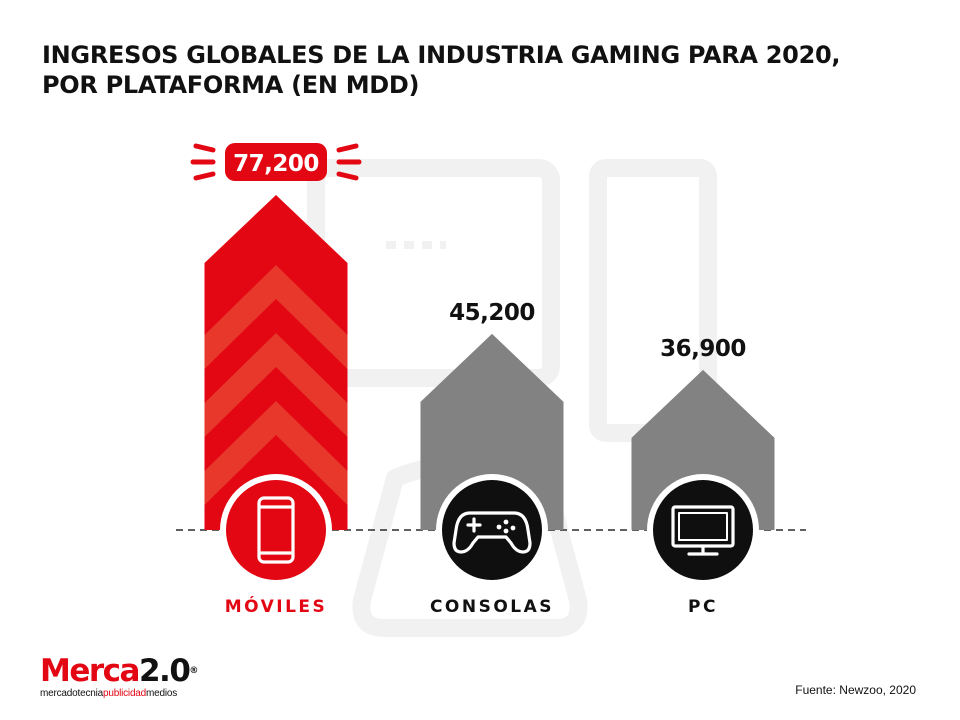 The height and width of the screenshot is (720, 960). What do you see at coordinates (703, 349) in the screenshot?
I see `value-label-3: 36,900` at bounding box center [703, 349].